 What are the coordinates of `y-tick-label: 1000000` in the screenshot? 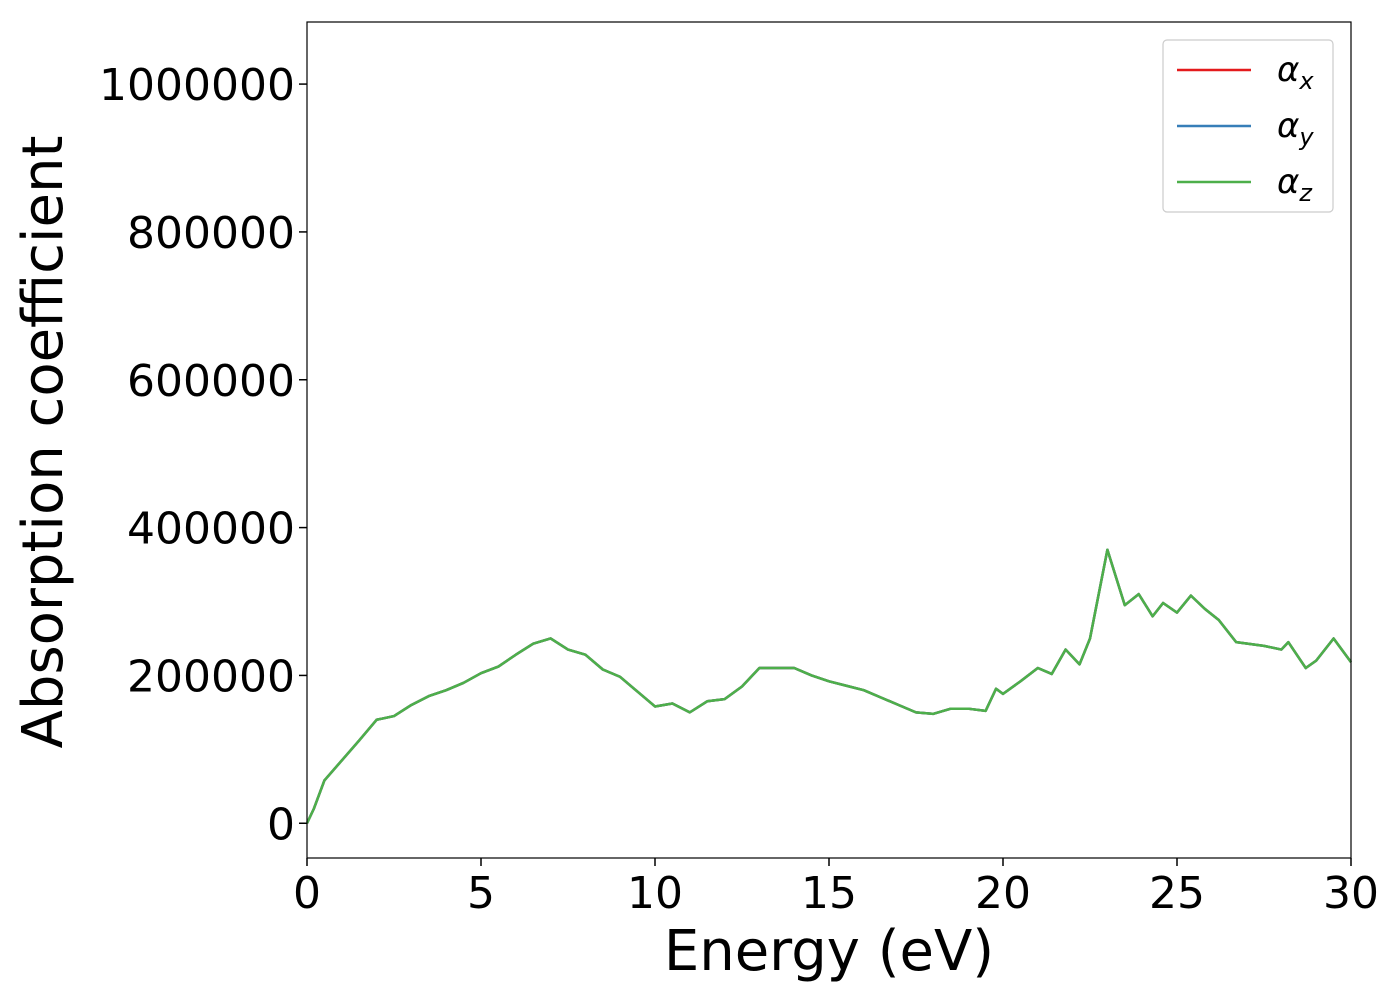 It's located at (197, 85).